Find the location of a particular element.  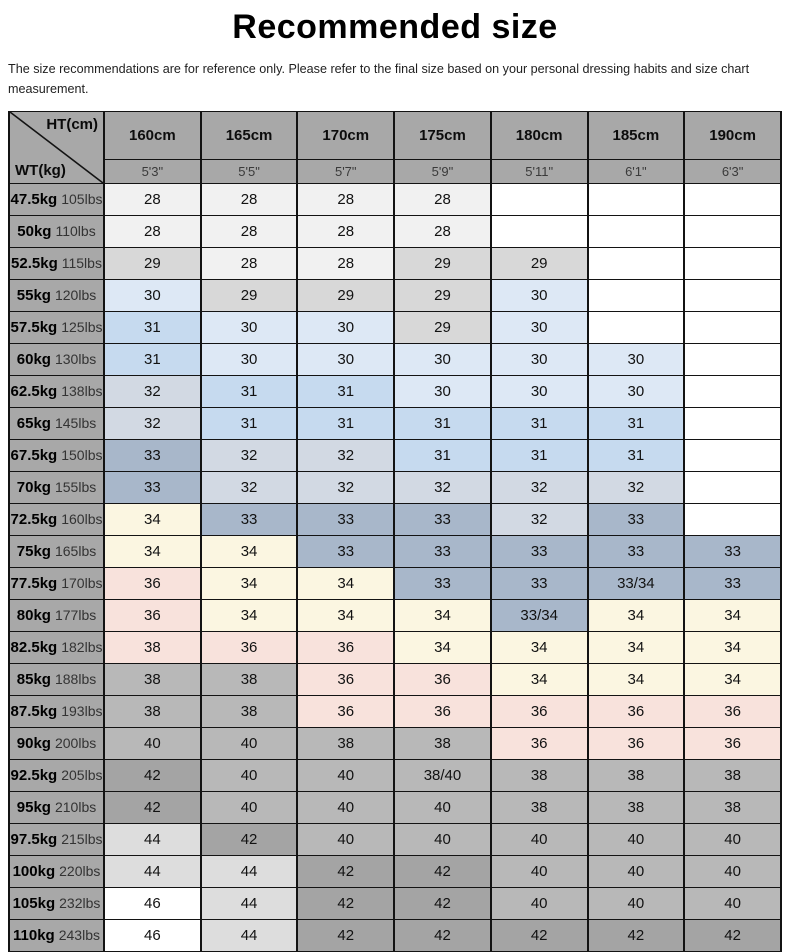

weight-label: 77.5kg 170lbs is located at coordinates (56, 584).